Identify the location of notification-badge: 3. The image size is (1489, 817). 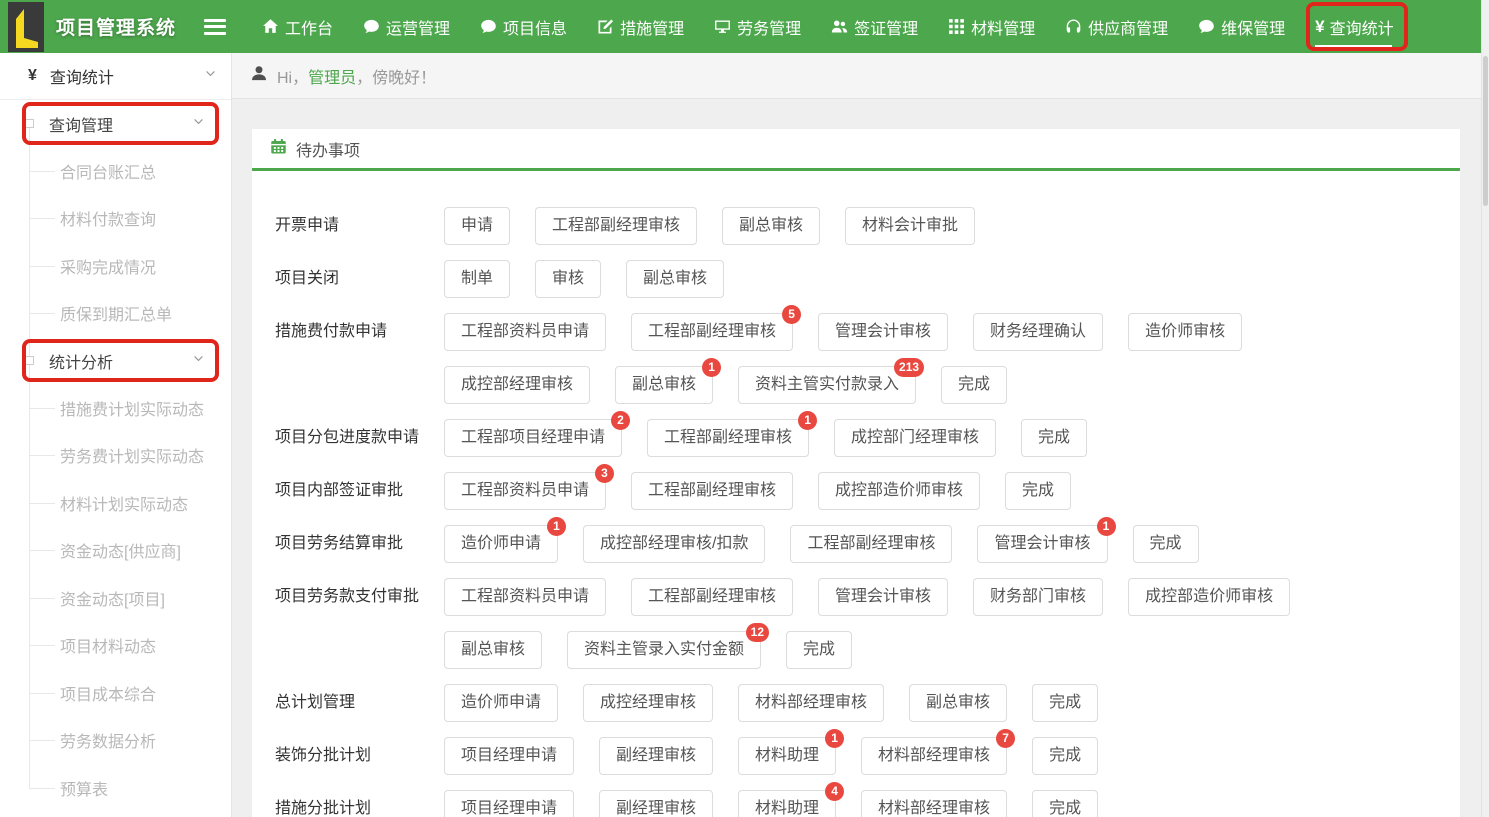
(605, 473).